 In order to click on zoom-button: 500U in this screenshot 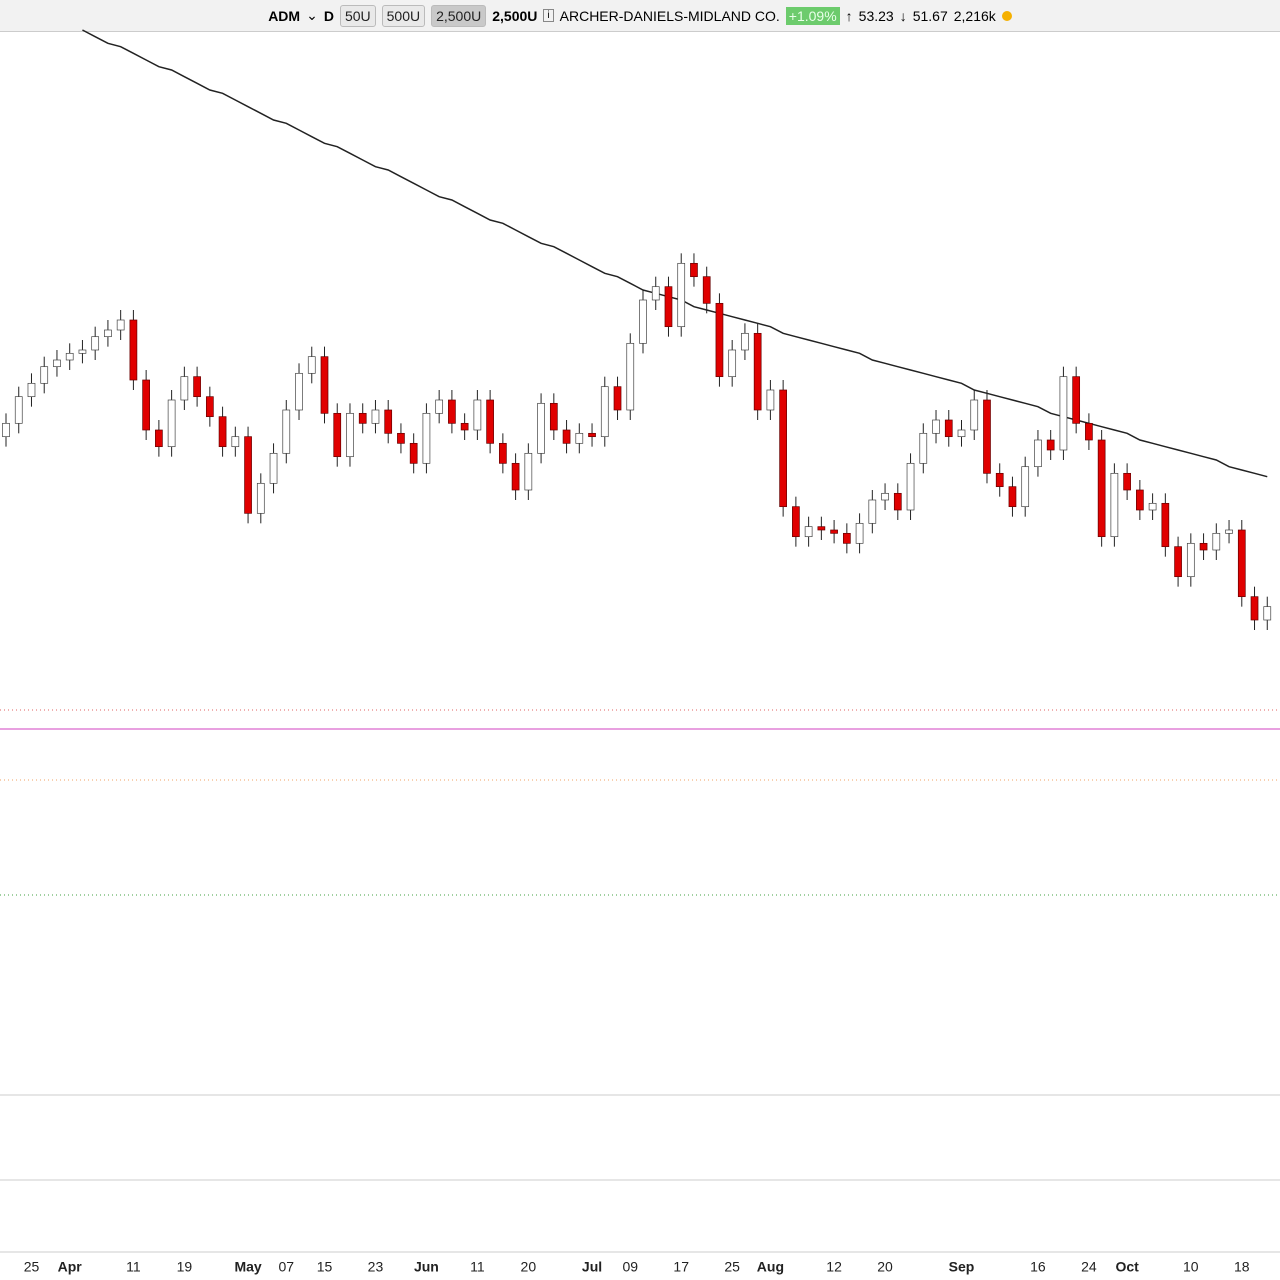, I will do `click(403, 15)`.